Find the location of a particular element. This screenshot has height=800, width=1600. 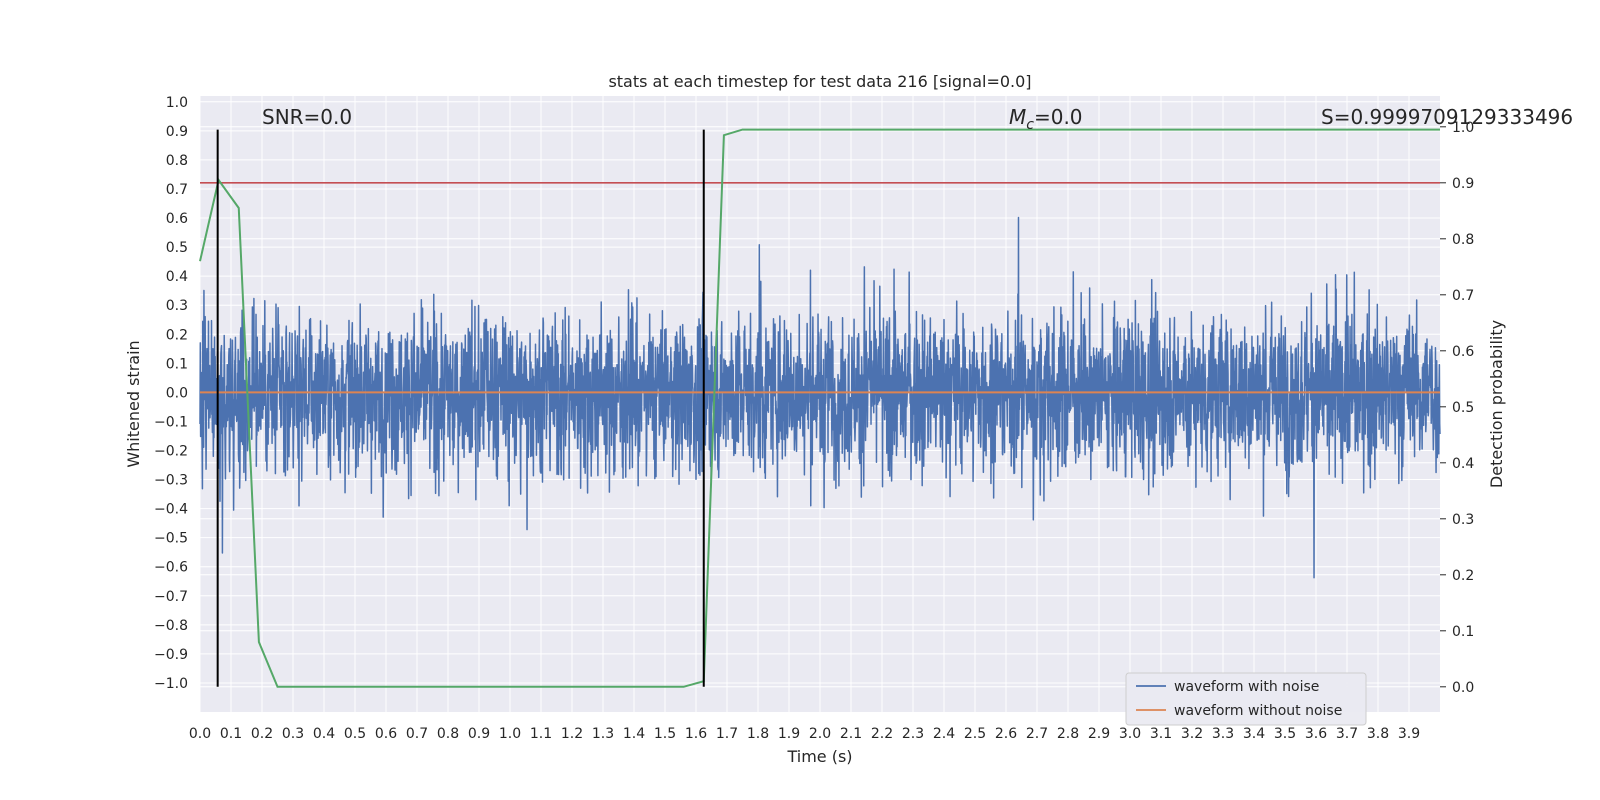

y2-tick-label: 0.1 is located at coordinates (1463, 632).